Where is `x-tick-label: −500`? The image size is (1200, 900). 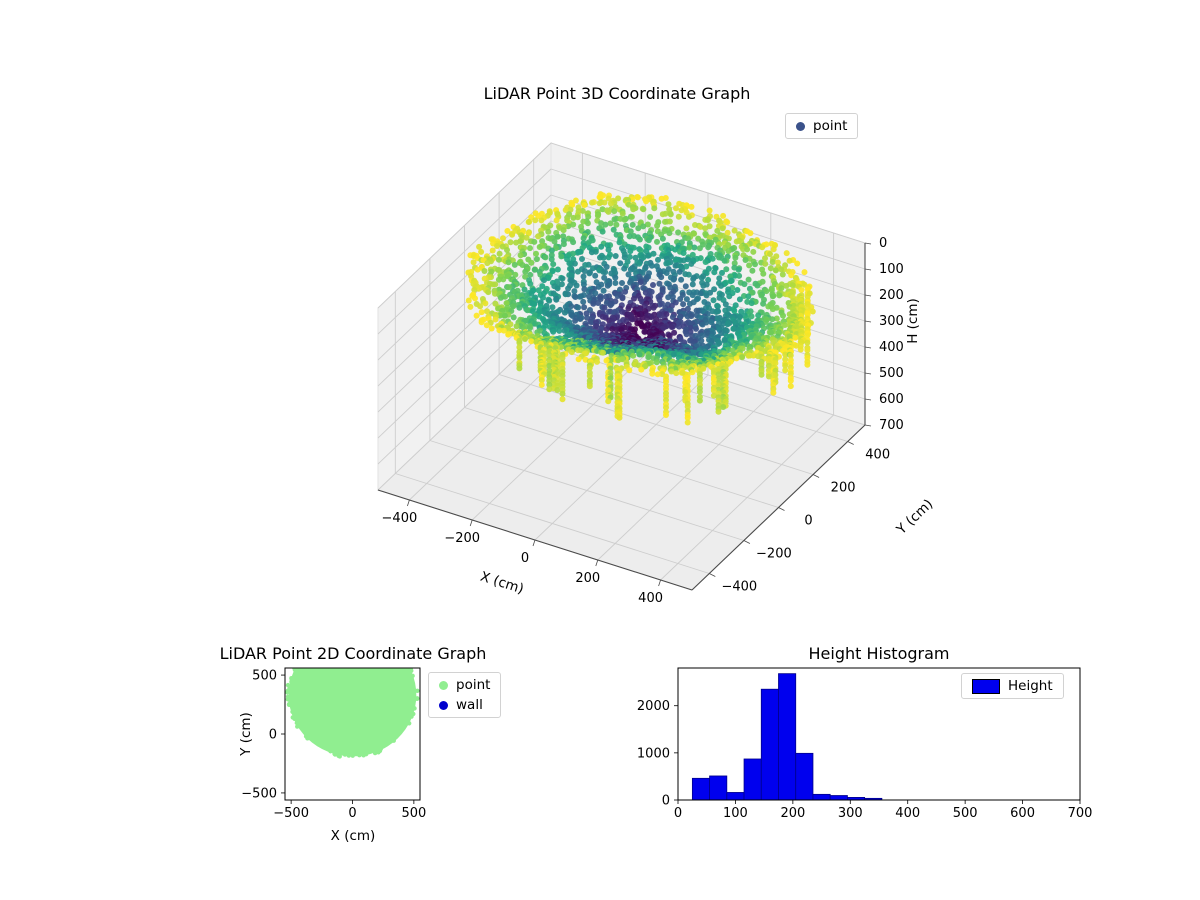
x-tick-label: −500 is located at coordinates (291, 813).